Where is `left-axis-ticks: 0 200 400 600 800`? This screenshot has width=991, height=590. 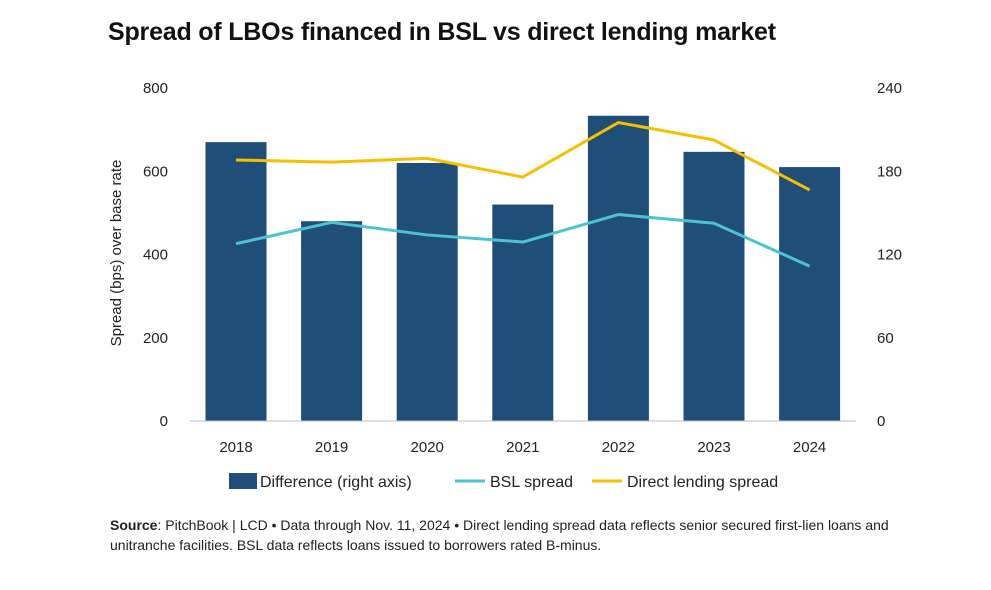 left-axis-ticks: 0 200 400 600 800 is located at coordinates (155, 255).